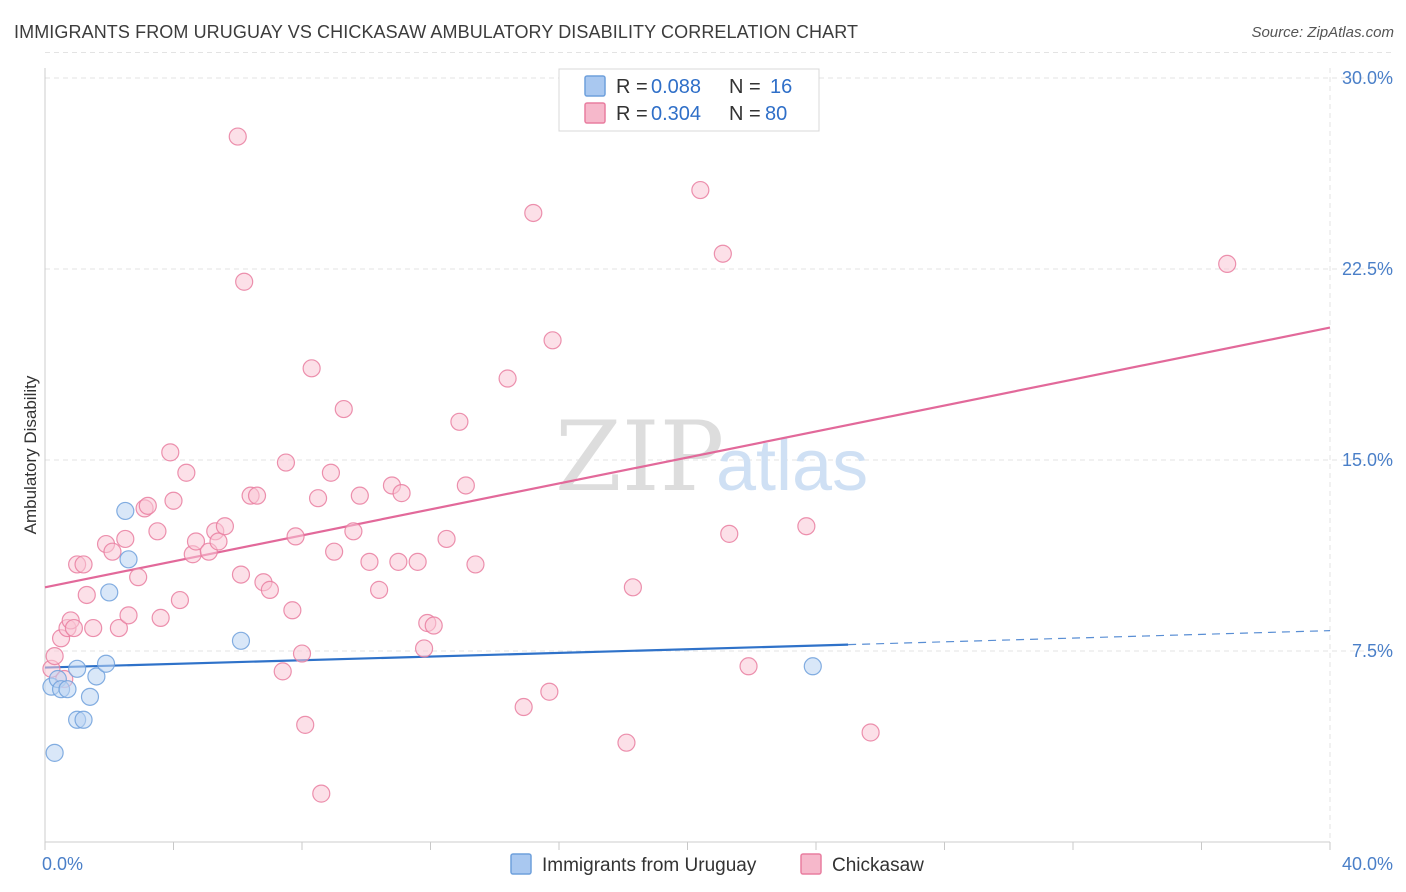 This screenshot has height=892, width=1406. Describe the element at coordinates (595, 86) in the screenshot. I see `legend-swatch-uruguay` at that location.